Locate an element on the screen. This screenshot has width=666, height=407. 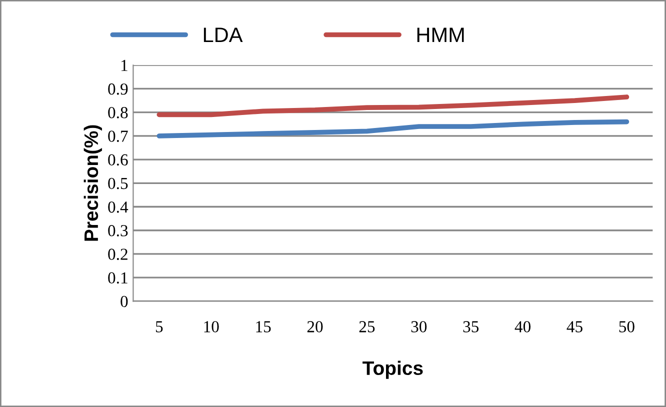
x-tick-label: 50 is located at coordinates (626, 326).